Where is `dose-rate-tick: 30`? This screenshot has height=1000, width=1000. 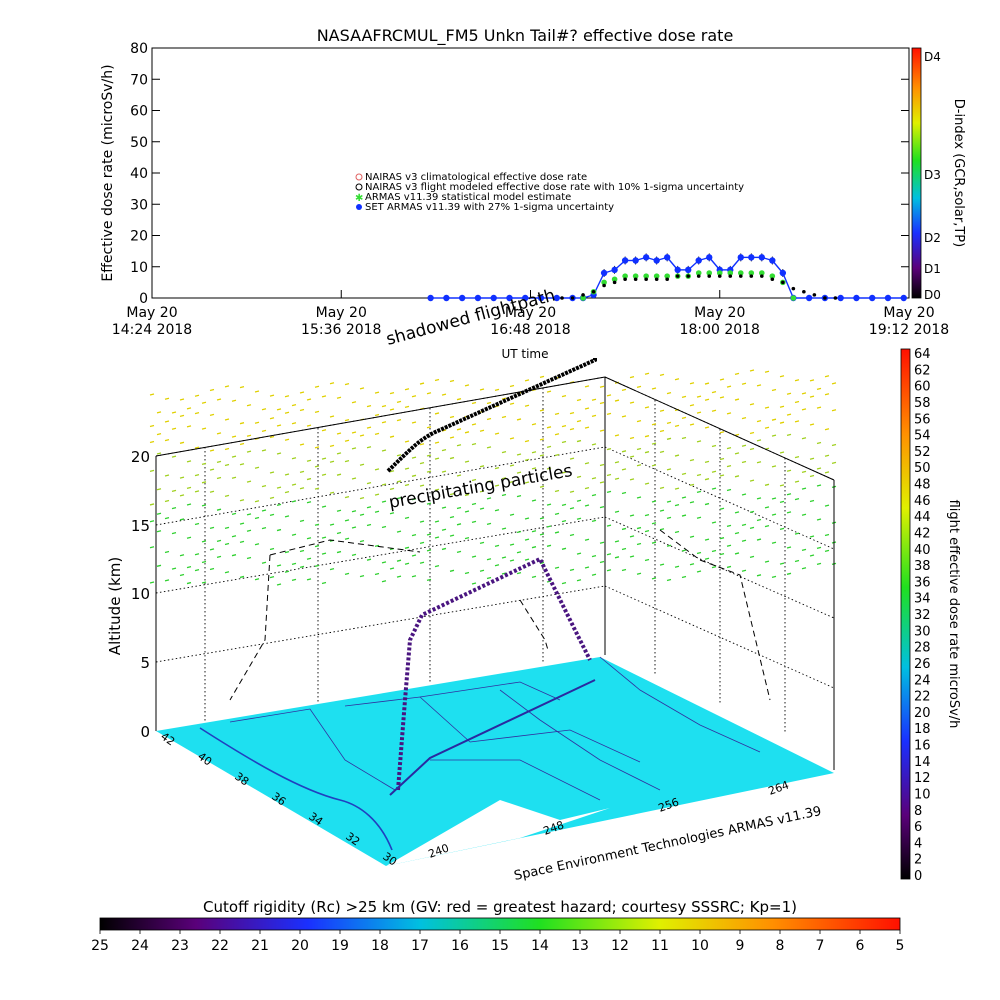
dose-rate-tick: 30 is located at coordinates (922, 631).